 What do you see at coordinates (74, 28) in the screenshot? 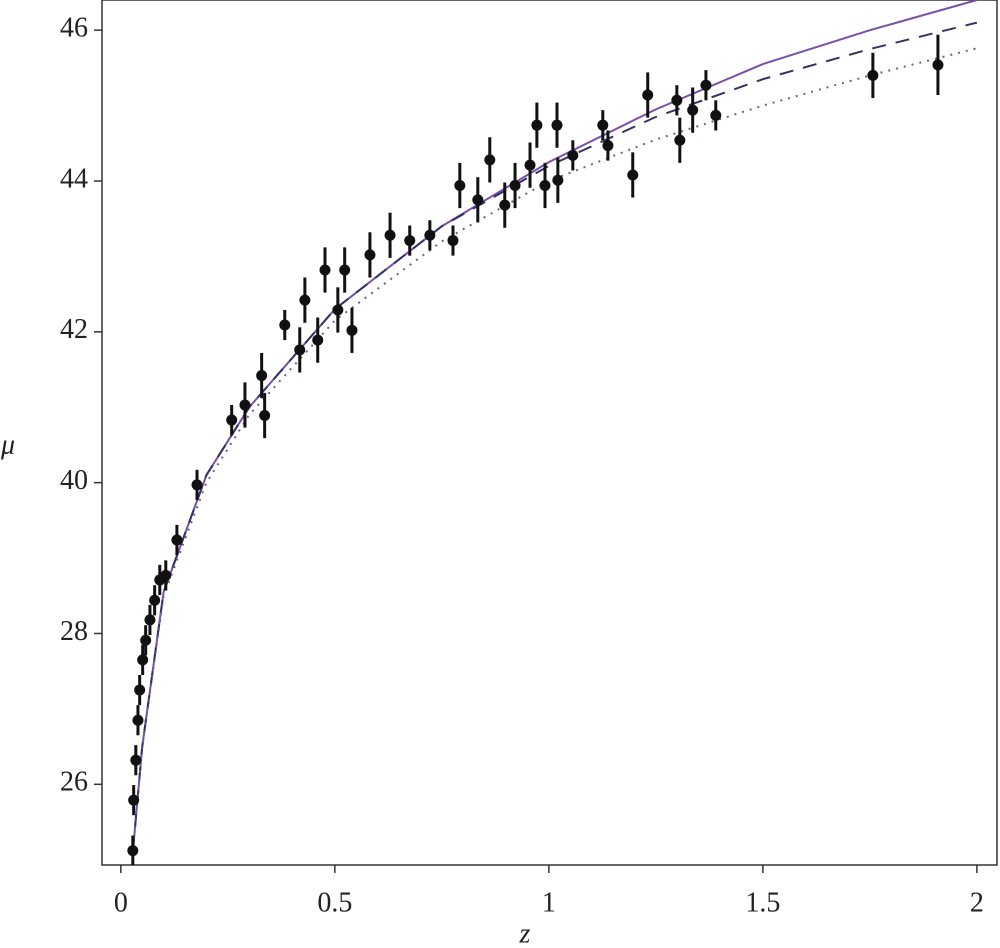
I see `y-tick-label: 46` at bounding box center [74, 28].